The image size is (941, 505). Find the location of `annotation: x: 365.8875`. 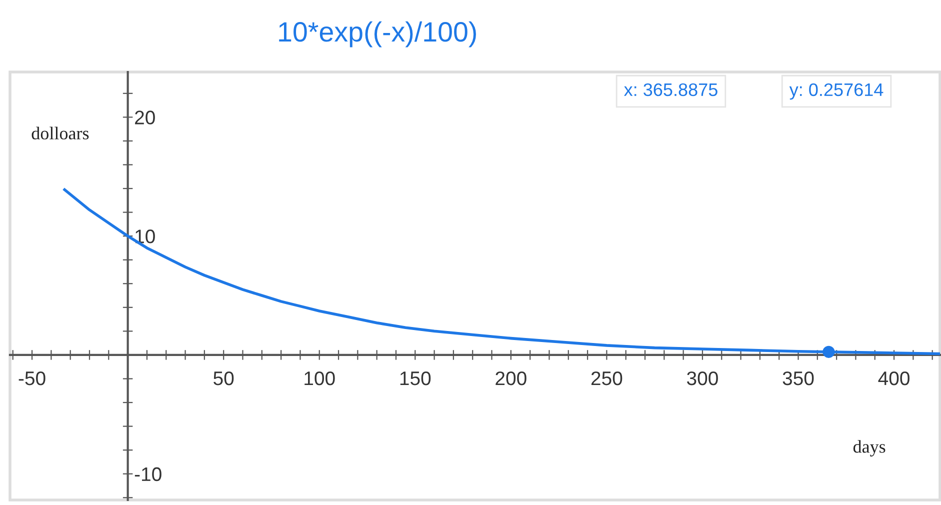

annotation: x: 365.8875 is located at coordinates (671, 89).